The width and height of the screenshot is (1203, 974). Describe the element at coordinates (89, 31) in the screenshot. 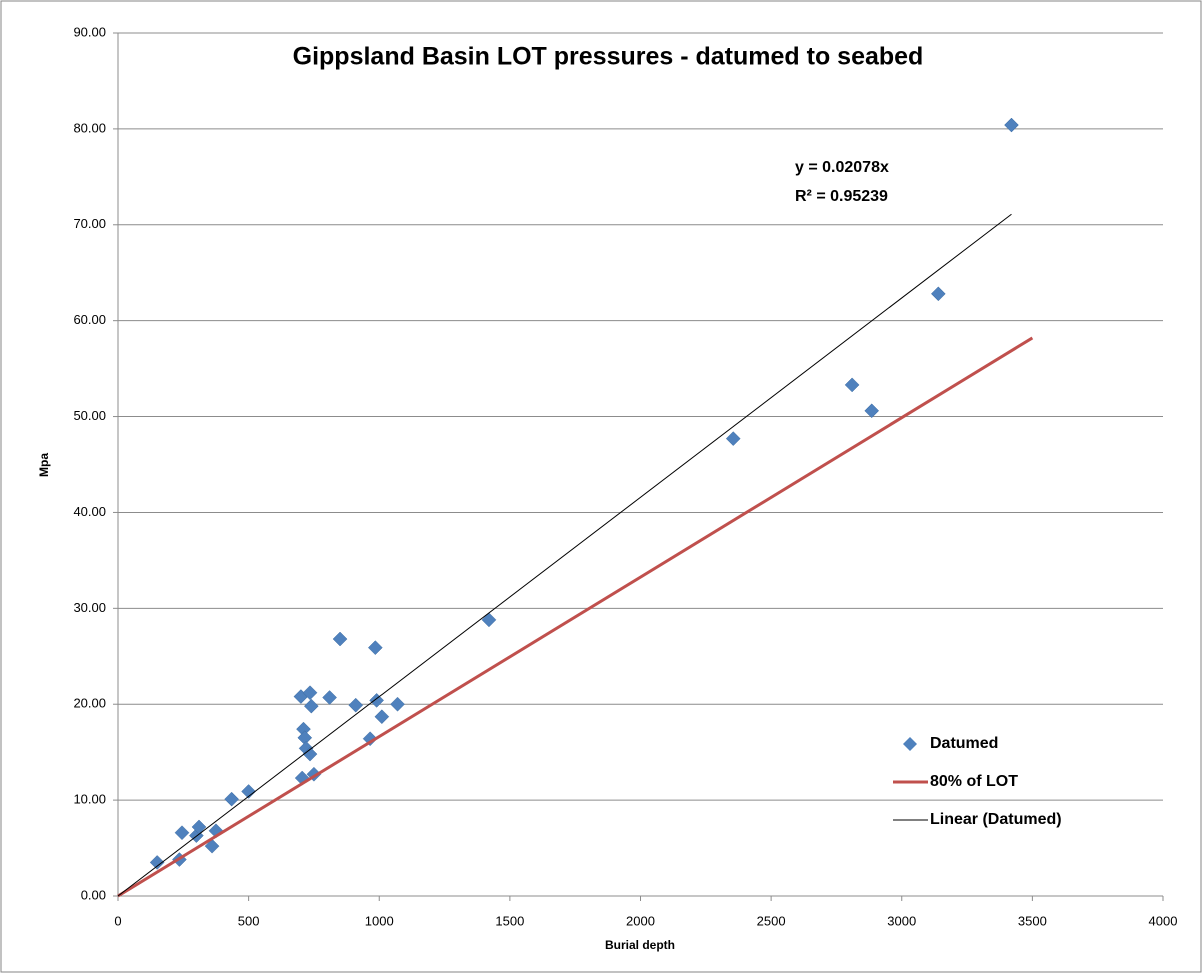

I see `y-tick-label: 90.00` at that location.